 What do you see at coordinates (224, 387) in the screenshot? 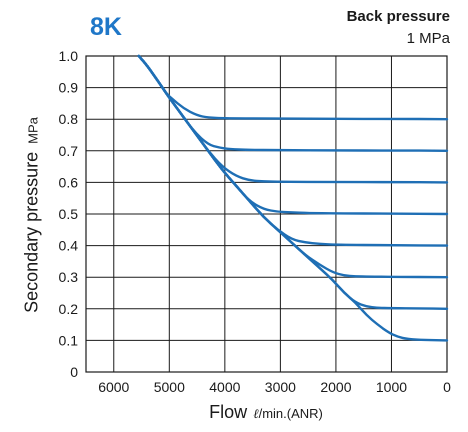
I see `x-tick-label: 4000` at bounding box center [224, 387].